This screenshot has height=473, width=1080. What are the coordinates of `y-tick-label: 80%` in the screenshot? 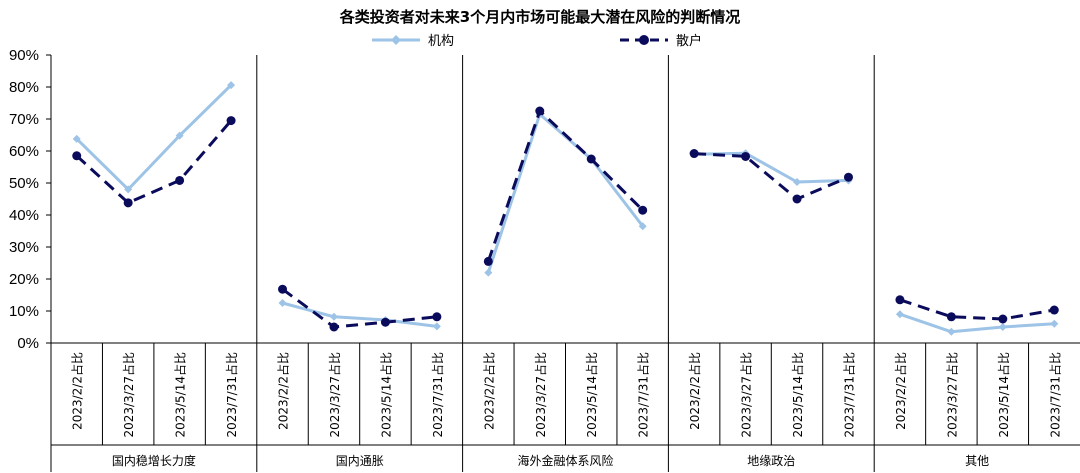 It's located at (24, 87).